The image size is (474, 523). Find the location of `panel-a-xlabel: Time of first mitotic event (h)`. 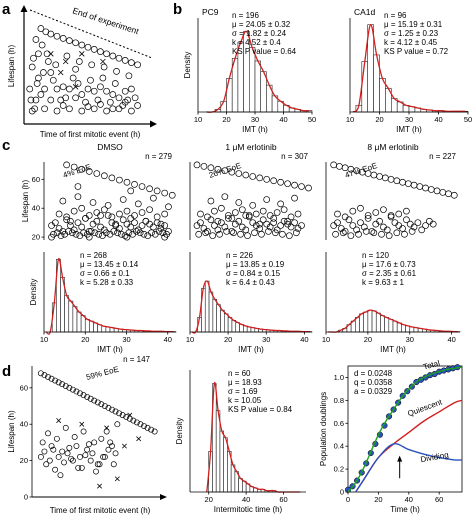

panel-a-xlabel: Time of first mitotic event (h) is located at coordinates (90, 134).